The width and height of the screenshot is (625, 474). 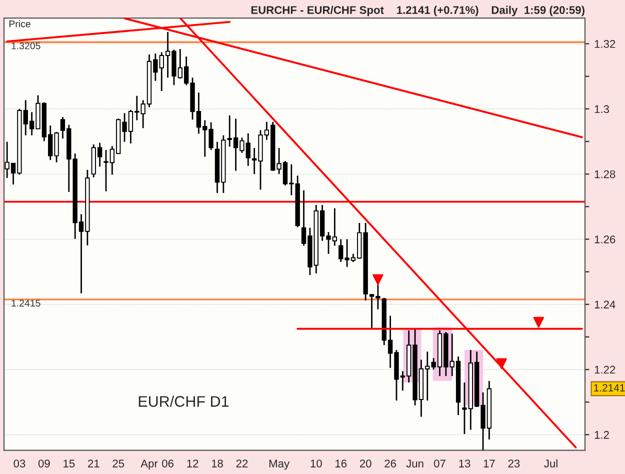 I want to click on y-tick-label: 1.24, so click(x=605, y=304).